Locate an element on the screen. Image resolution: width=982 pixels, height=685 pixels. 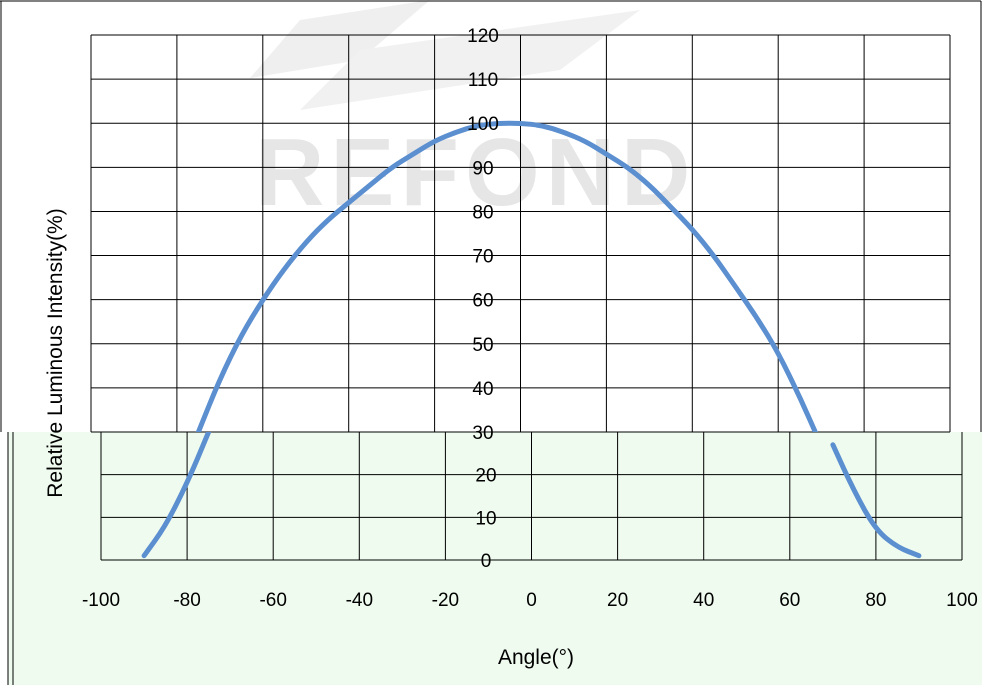
x-tick-label: 100 is located at coordinates (962, 600).